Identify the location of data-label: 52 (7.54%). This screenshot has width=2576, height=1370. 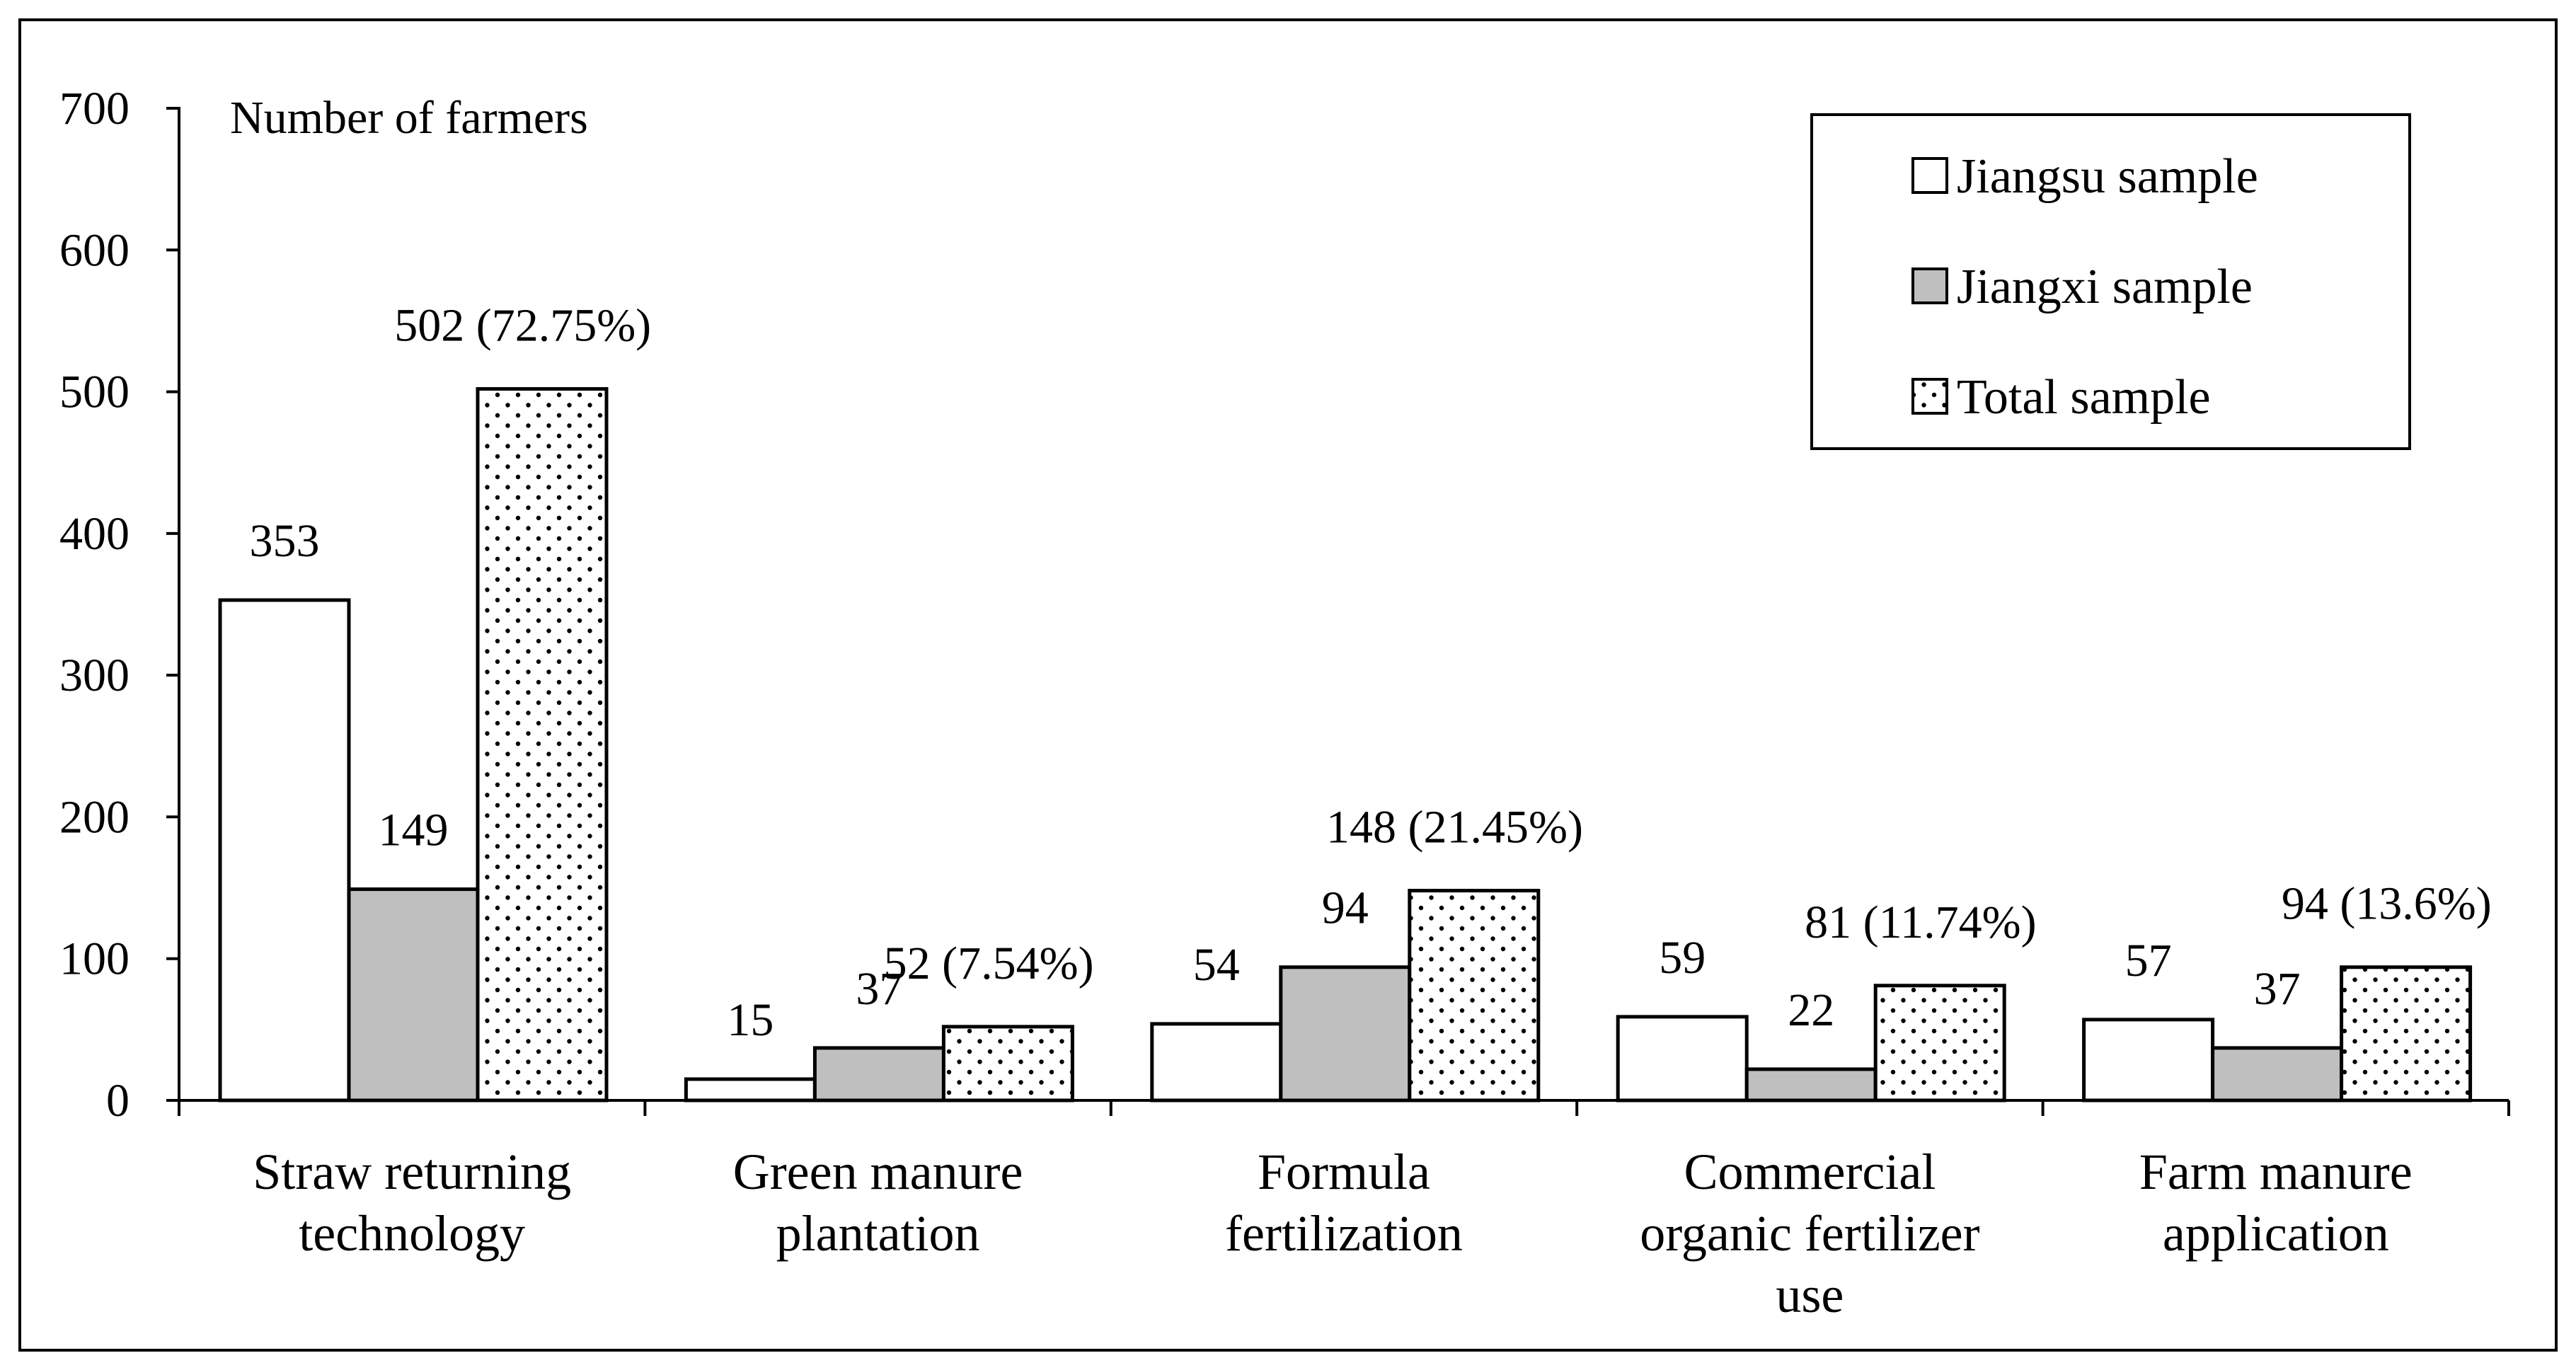
(989, 963).